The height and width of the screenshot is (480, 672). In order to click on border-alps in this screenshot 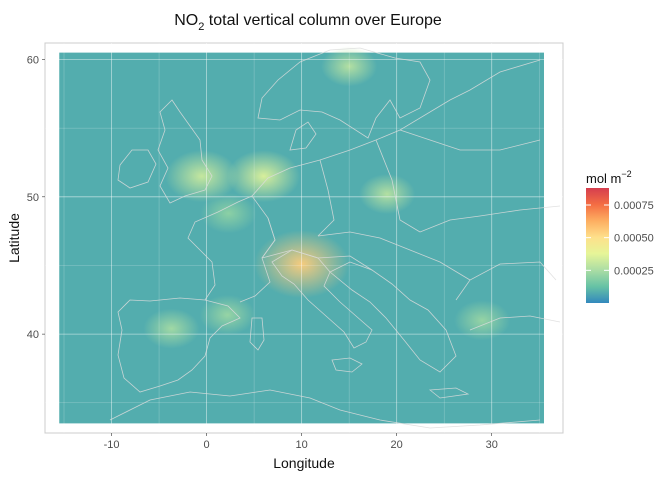, I will do `click(317, 260)`.